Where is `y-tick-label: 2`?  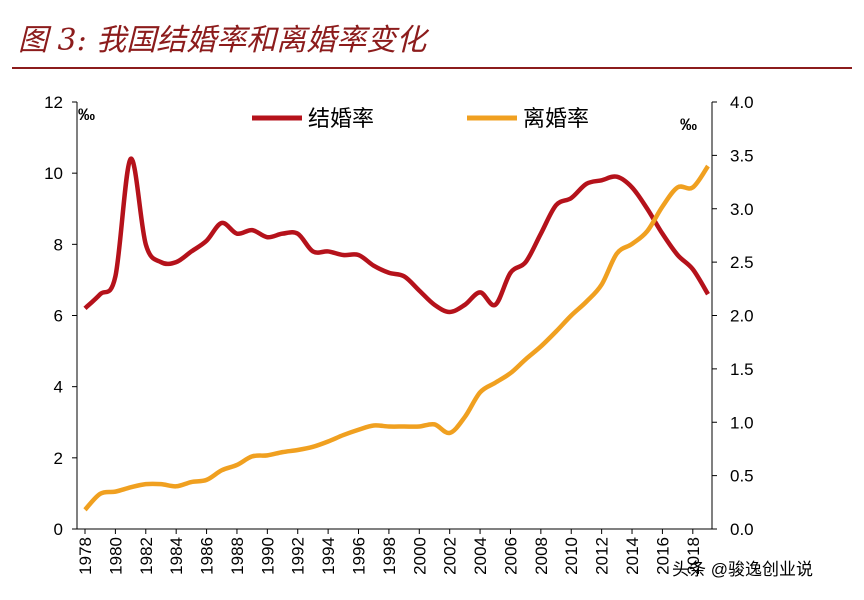
y-tick-label: 2 is located at coordinates (58, 458).